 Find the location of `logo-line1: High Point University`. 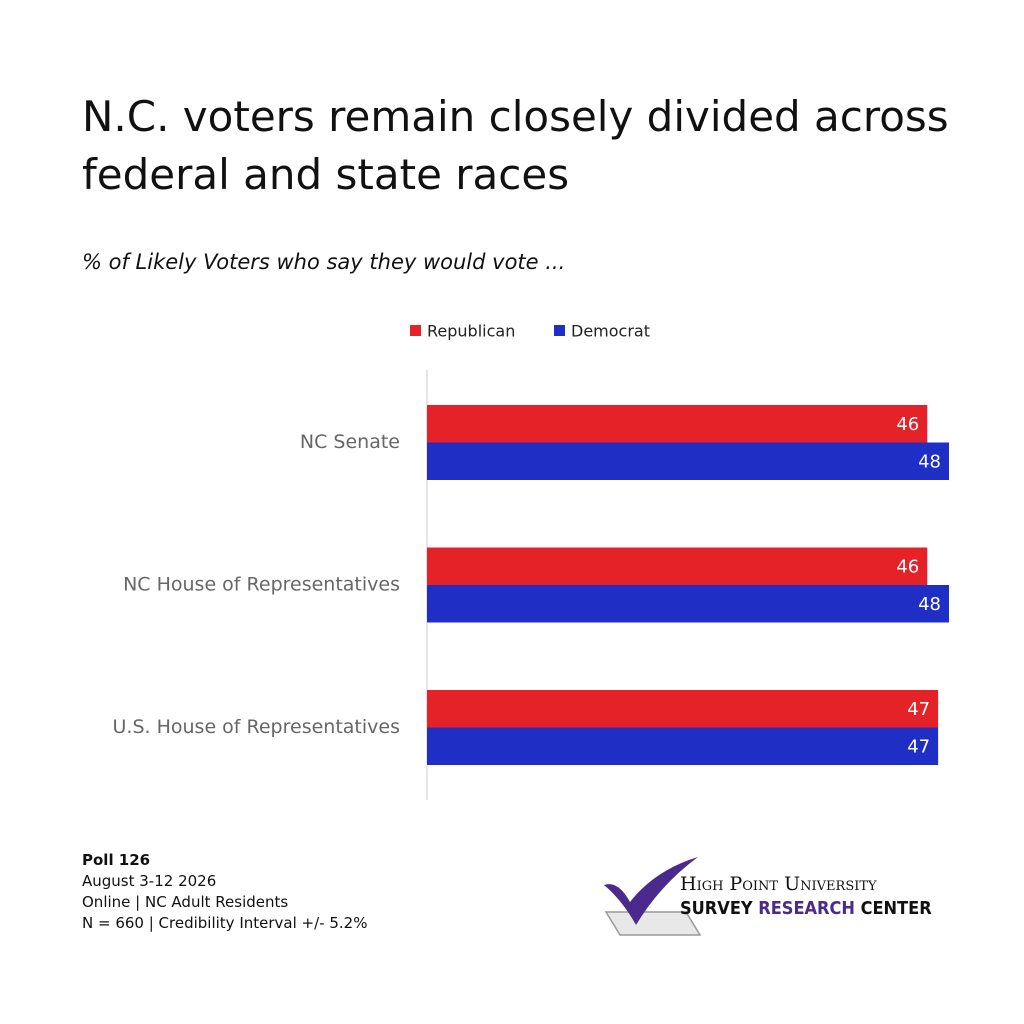

logo-line1: High Point University is located at coordinates (778, 884).